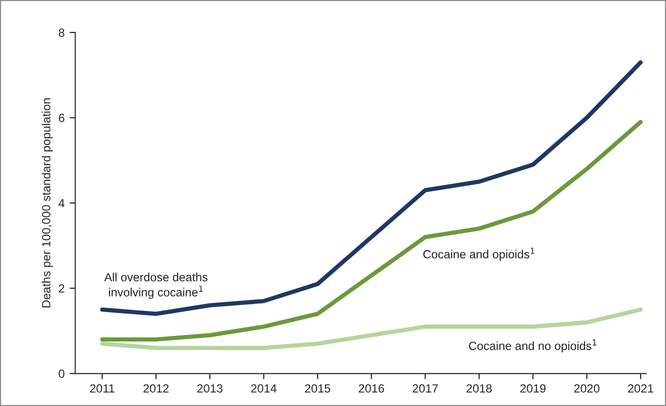 This screenshot has height=406, width=666. What do you see at coordinates (61, 203) in the screenshot?
I see `y-tick-label: 4` at bounding box center [61, 203].